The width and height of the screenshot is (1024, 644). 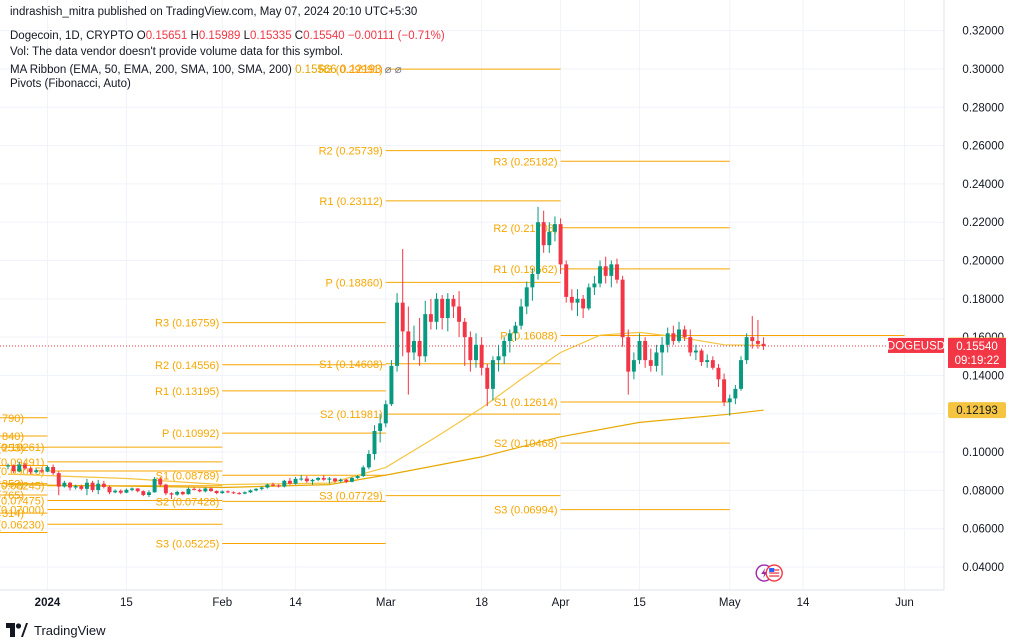 What do you see at coordinates (639, 603) in the screenshot?
I see `time-tick-label: 15` at bounding box center [639, 603].